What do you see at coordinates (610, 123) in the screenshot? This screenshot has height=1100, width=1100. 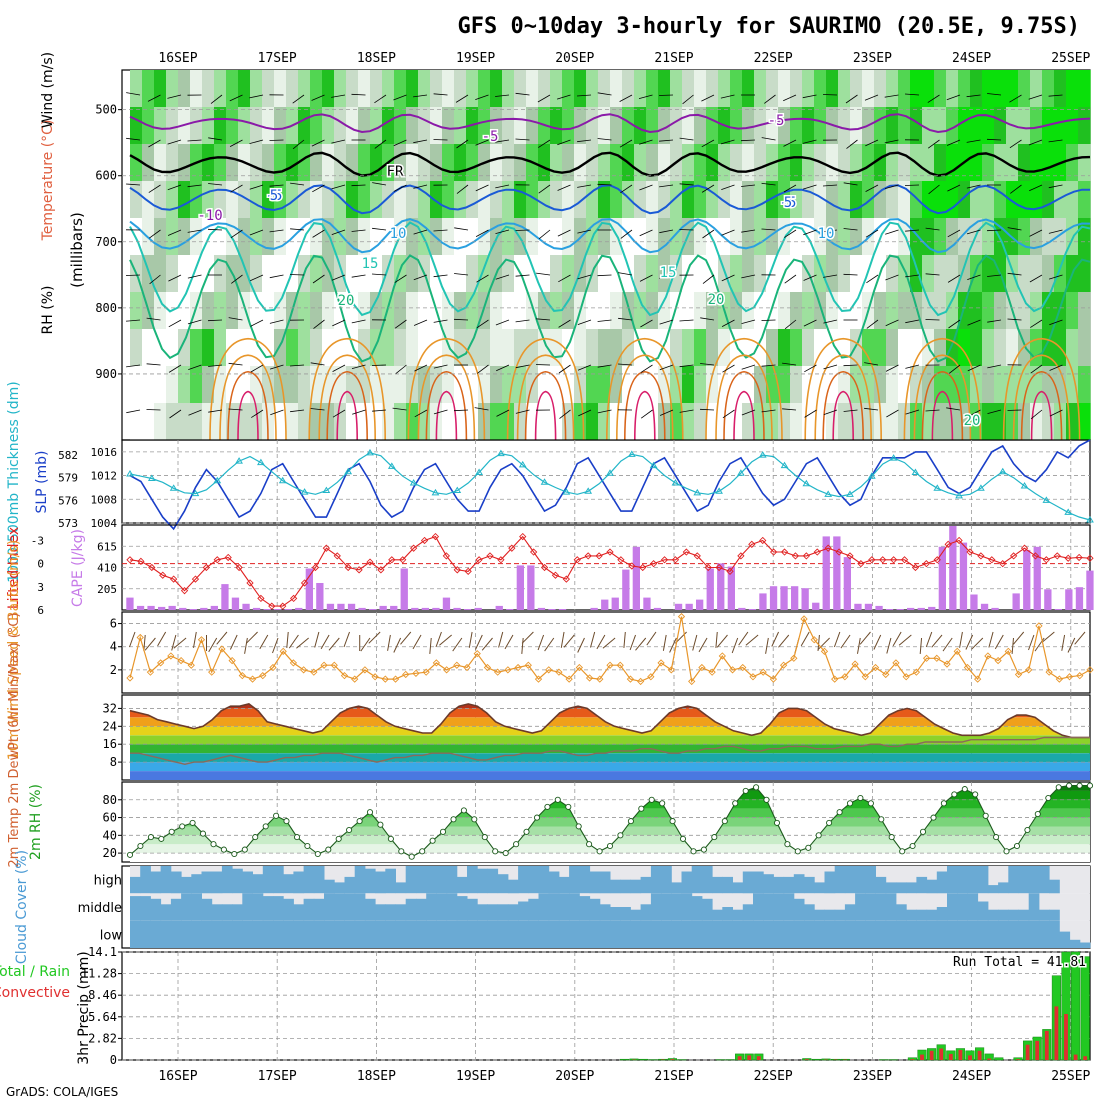 I see `isotherm--5` at bounding box center [610, 123].